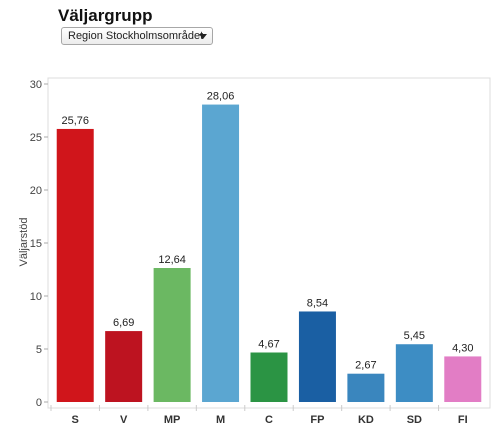  What do you see at coordinates (366, 387) in the screenshot?
I see `bar-kd` at bounding box center [366, 387].